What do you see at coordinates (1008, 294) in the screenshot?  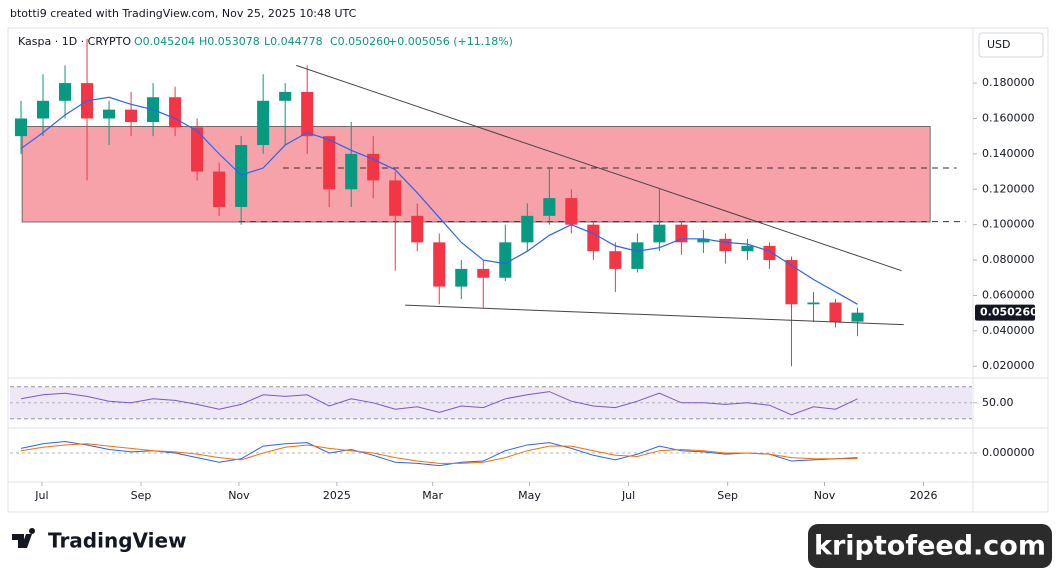 I see `y-tick-label: 0.060000` at bounding box center [1008, 294].